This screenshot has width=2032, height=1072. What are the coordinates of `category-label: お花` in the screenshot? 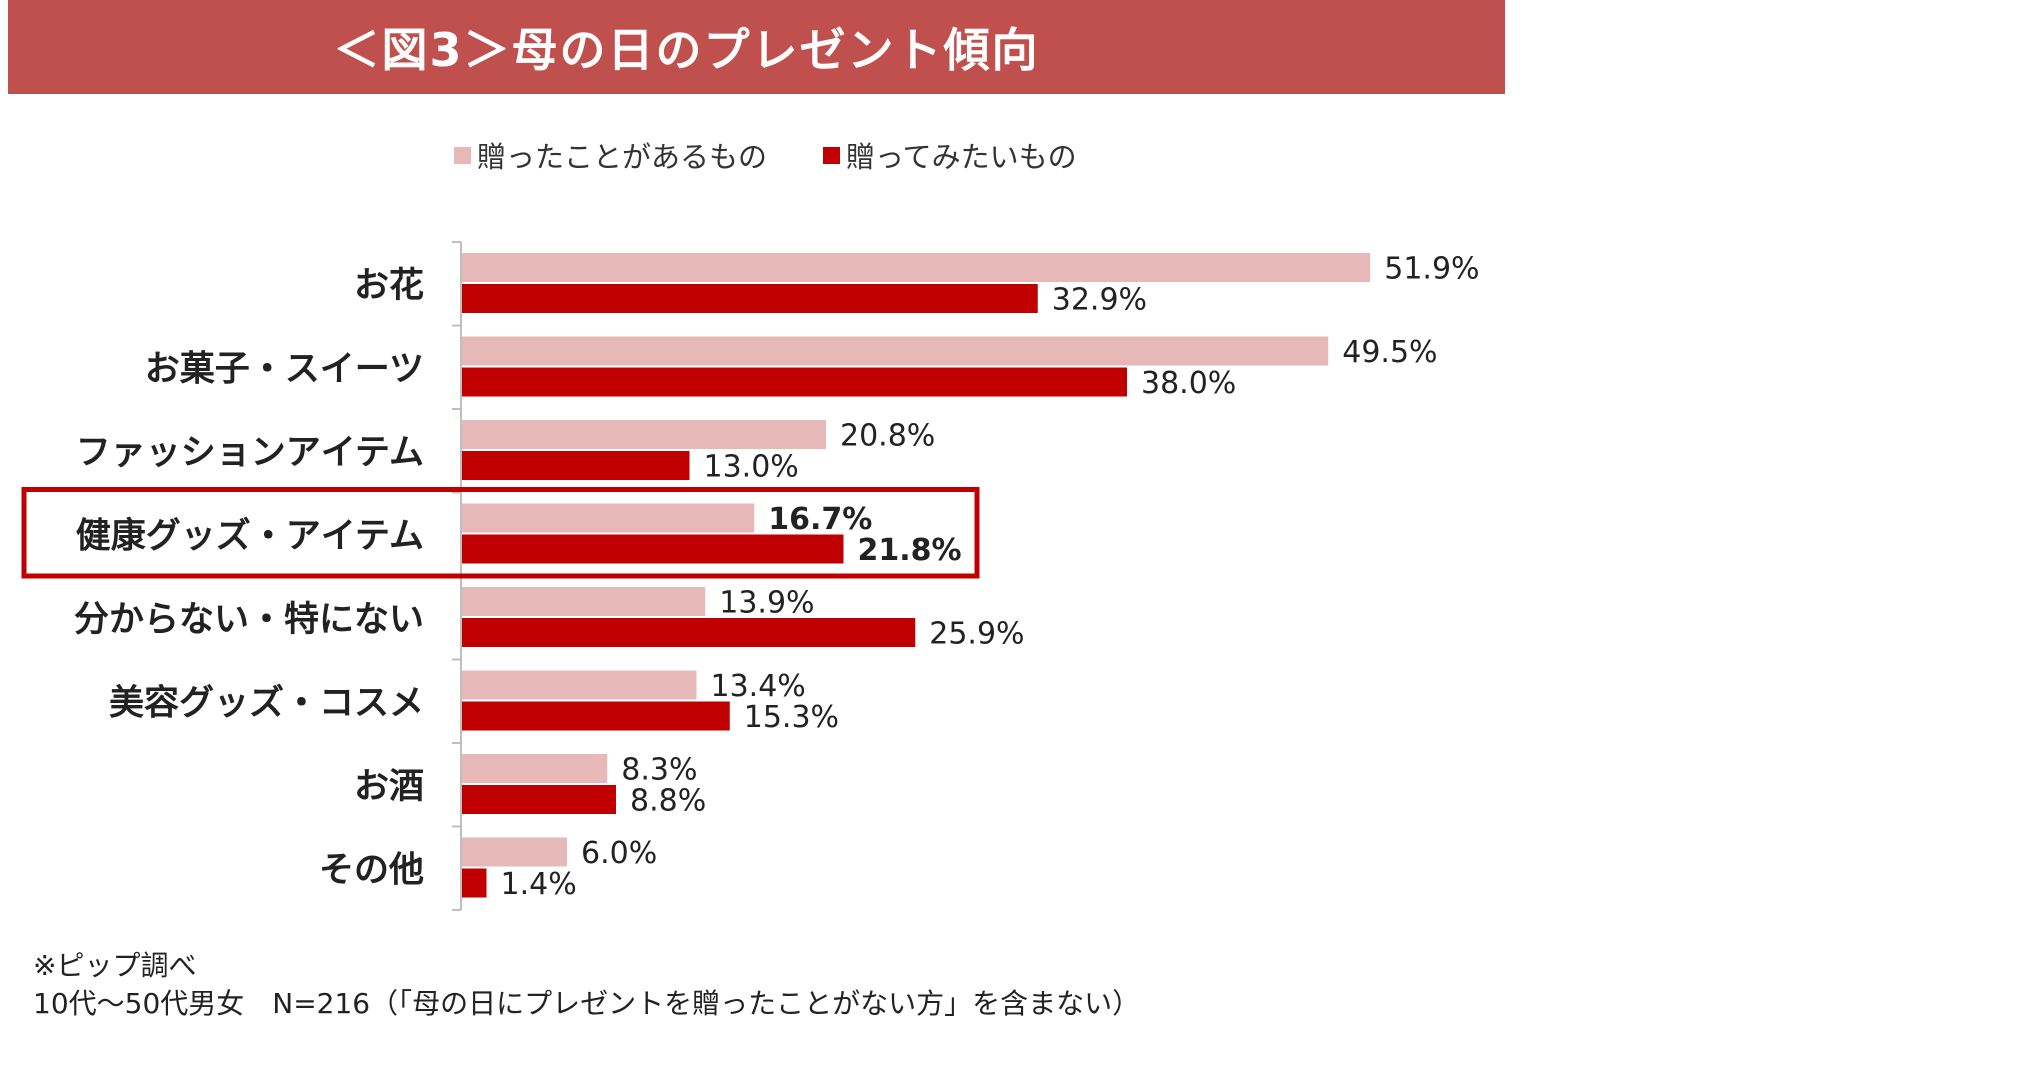 It's located at (389, 286).